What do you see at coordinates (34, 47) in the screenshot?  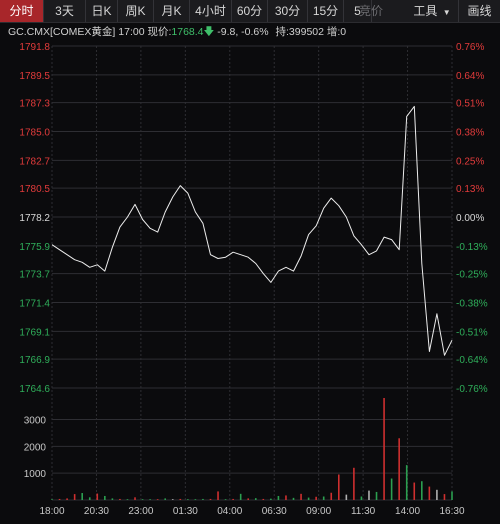 I see `price-tick-label: 1791.8` at bounding box center [34, 47].